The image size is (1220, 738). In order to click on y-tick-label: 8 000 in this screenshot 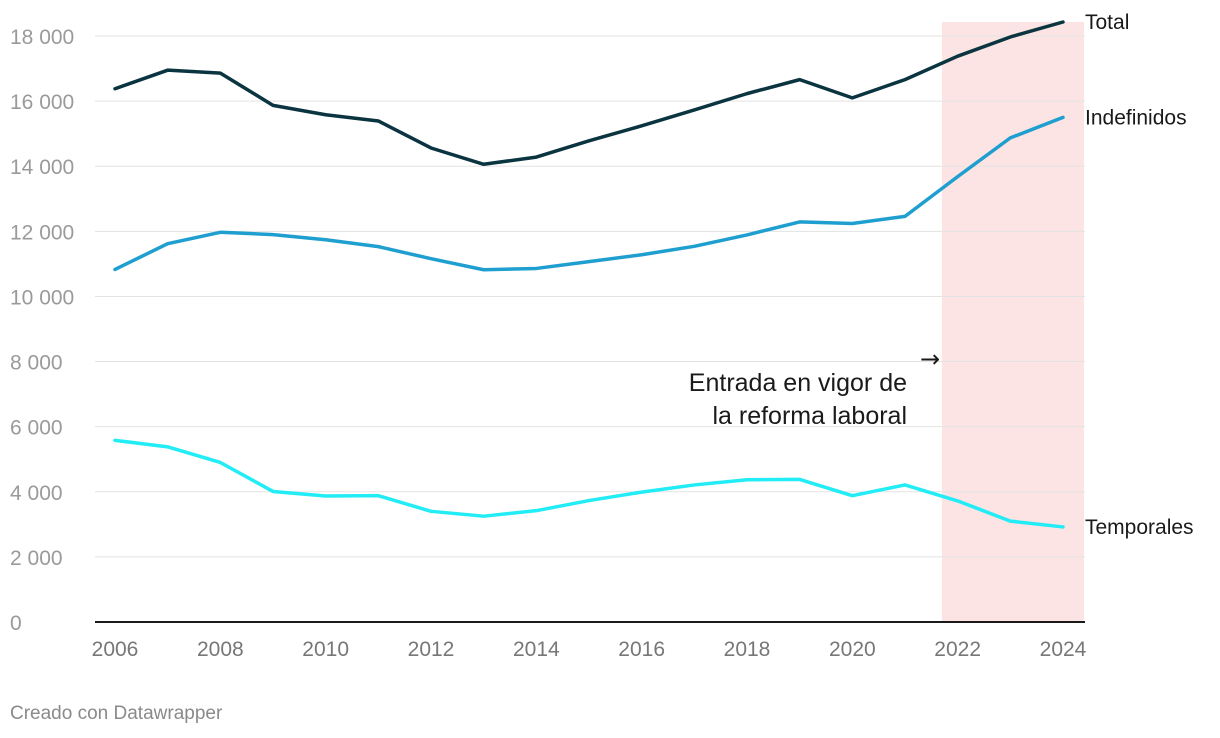, I will do `click(36, 363)`.